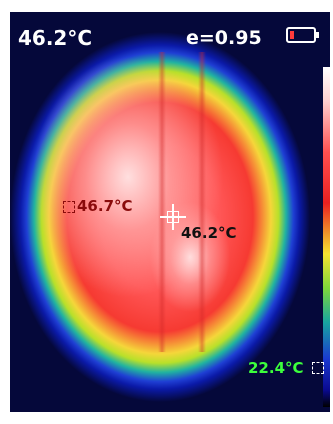  I want to click on center-crosshair-icon, so click(173, 217).